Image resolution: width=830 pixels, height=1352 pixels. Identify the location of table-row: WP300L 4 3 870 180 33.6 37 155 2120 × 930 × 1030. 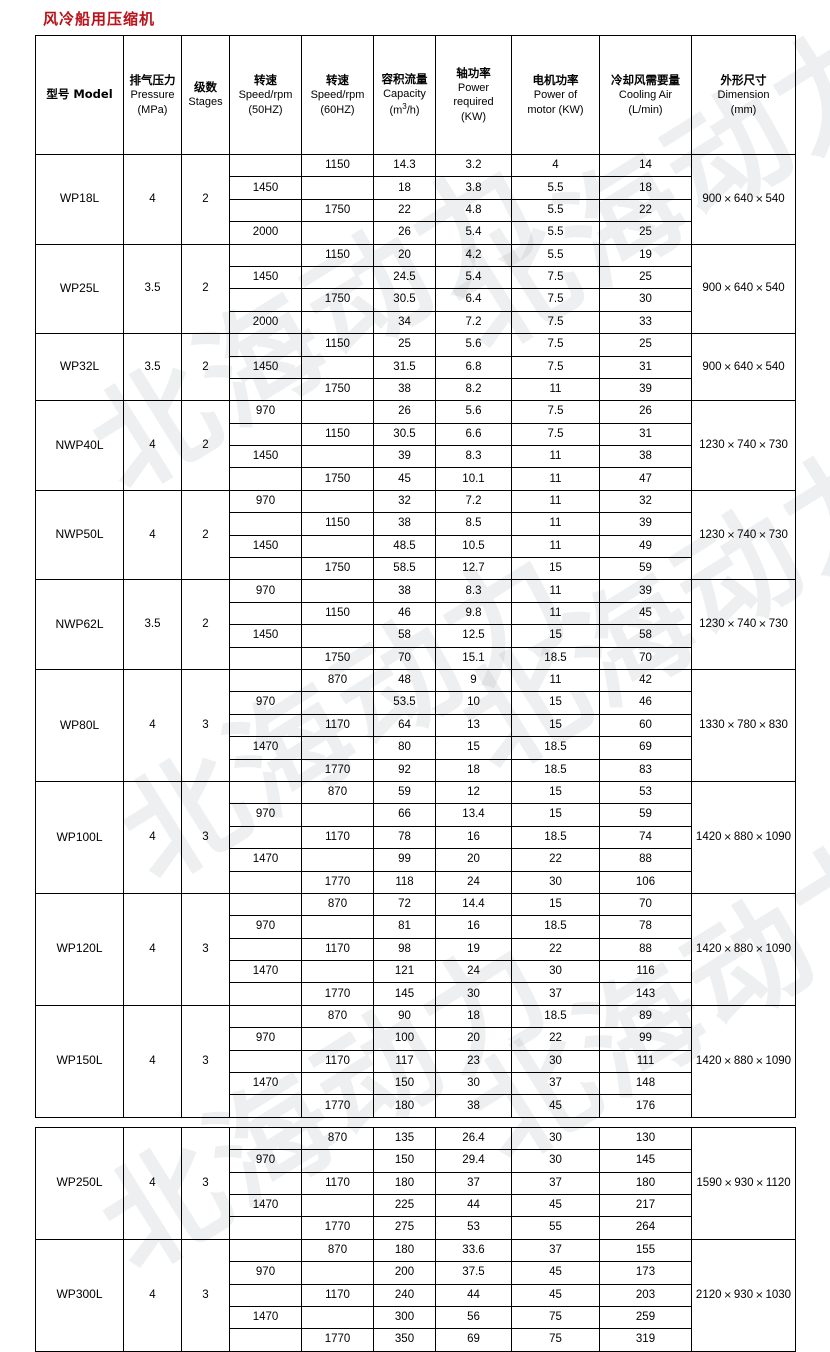
(415, 1295).